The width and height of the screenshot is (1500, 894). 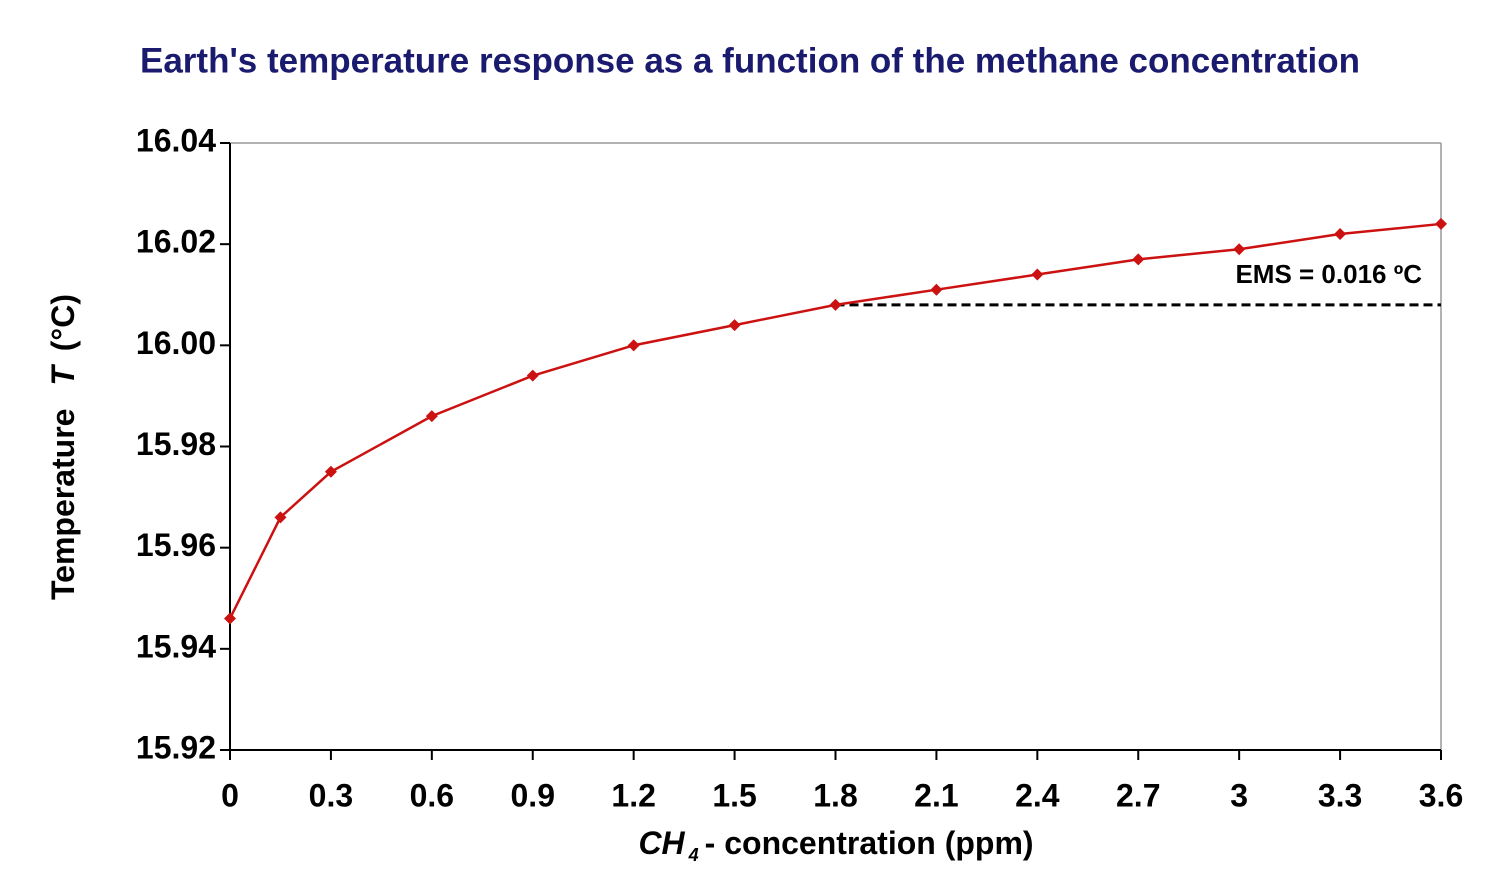 What do you see at coordinates (1441, 795) in the screenshot?
I see `x-tick-label: 3.6` at bounding box center [1441, 795].